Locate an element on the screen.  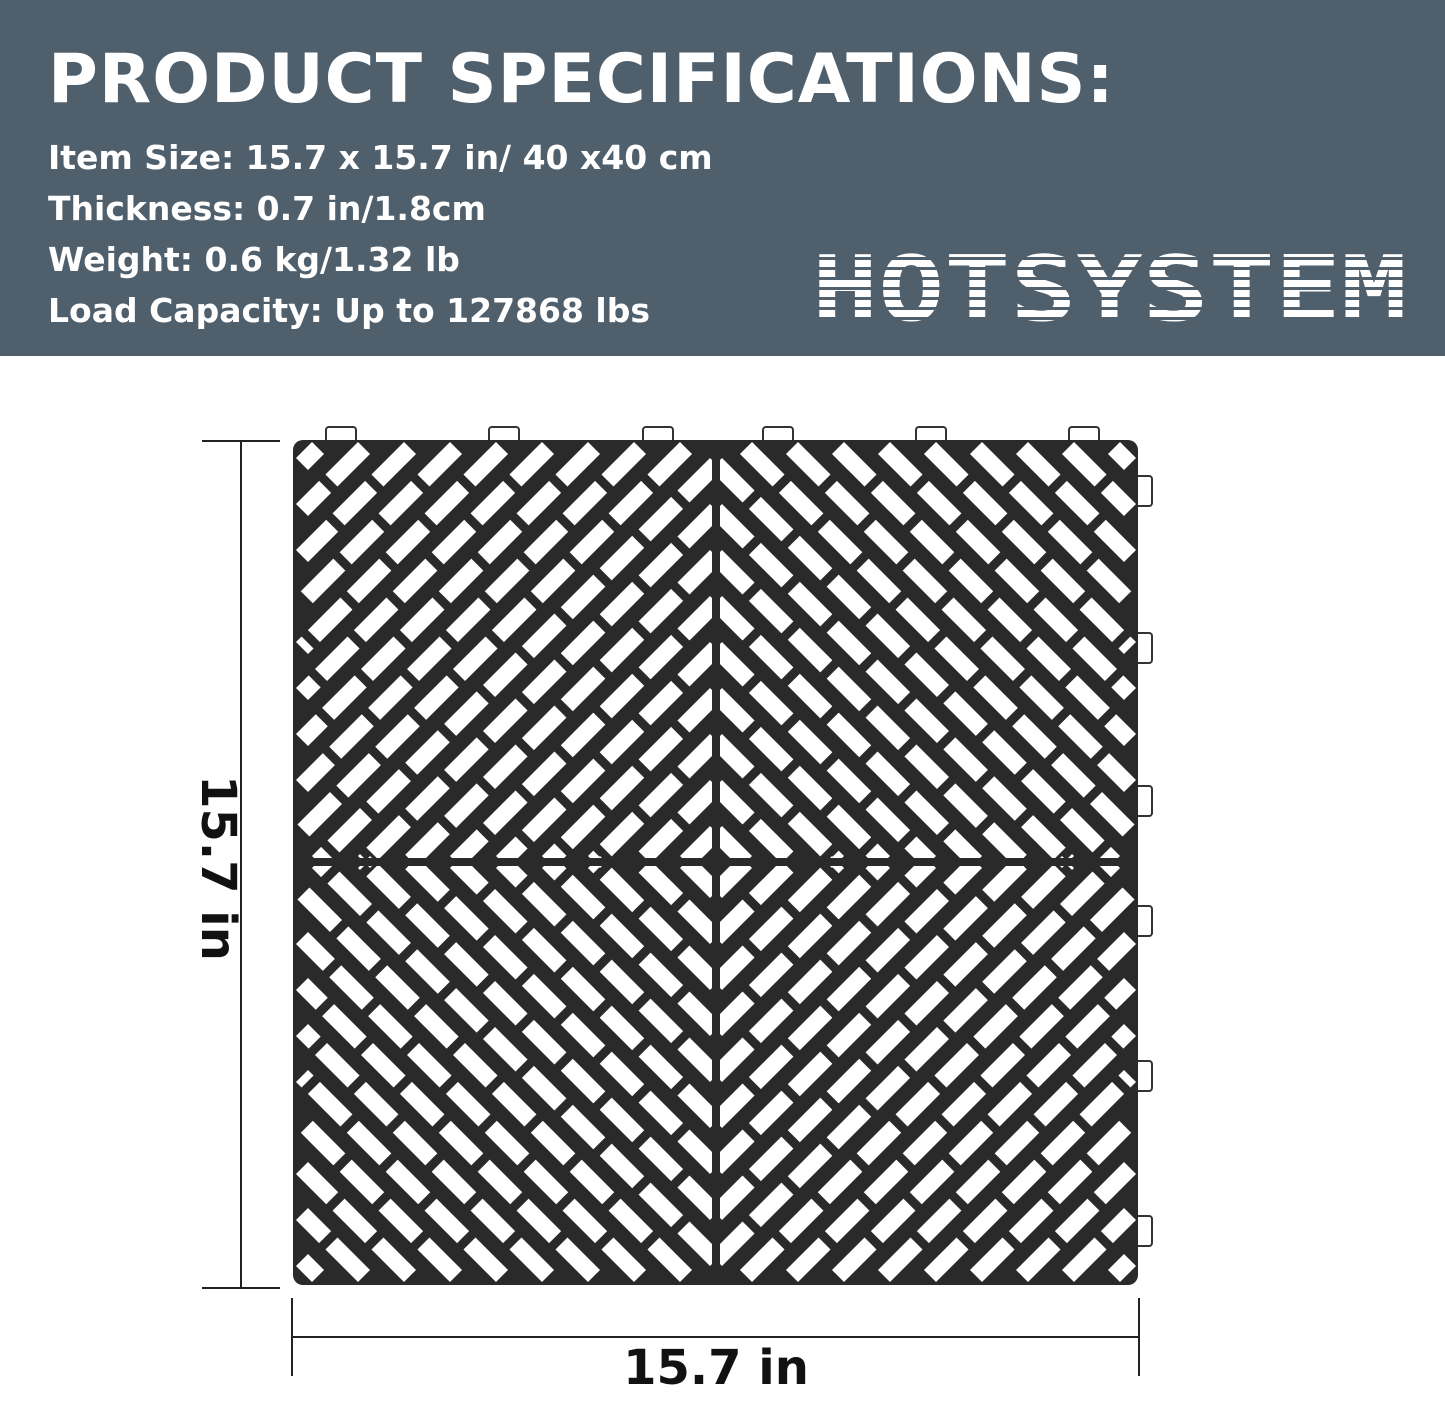
height-dimension-line is located at coordinates (241, 864).